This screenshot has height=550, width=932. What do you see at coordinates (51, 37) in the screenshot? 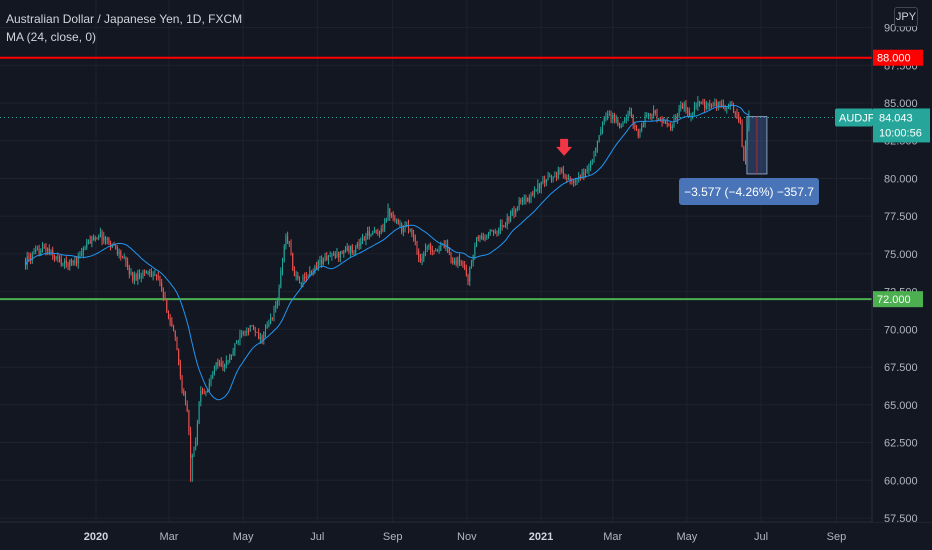
I see `indicator-label: MA (24, close, 0)` at bounding box center [51, 37].